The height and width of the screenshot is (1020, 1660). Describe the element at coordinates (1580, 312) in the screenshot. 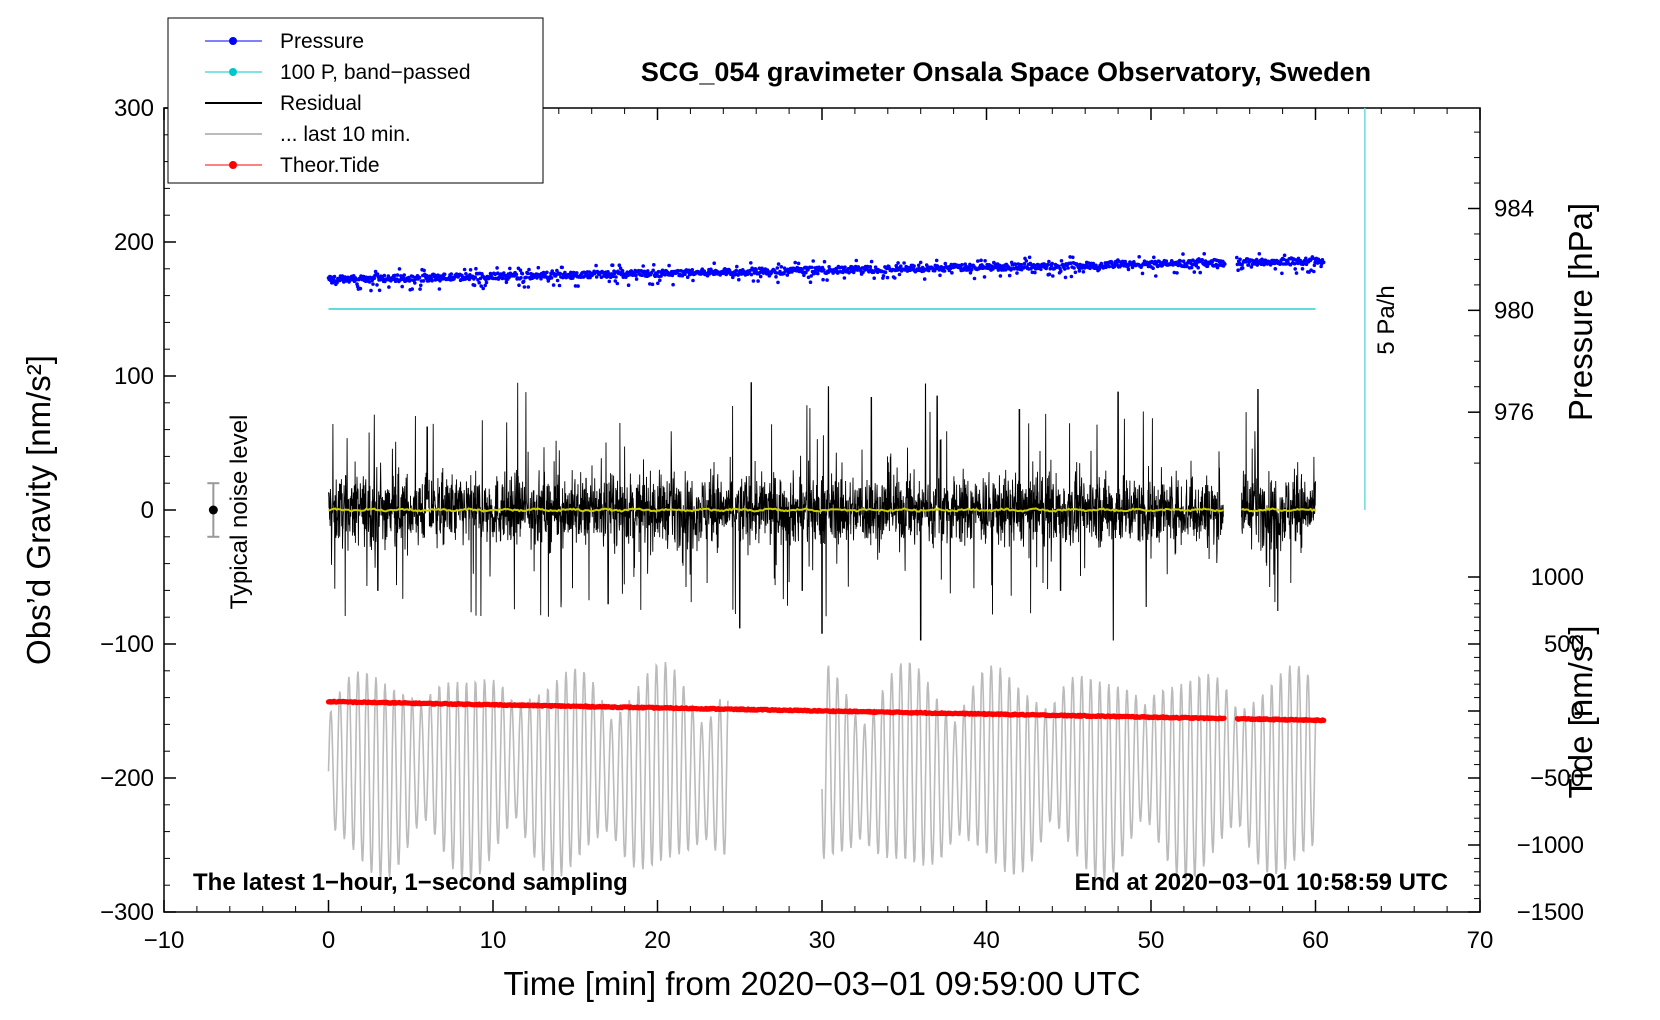

I see `y-axis-label-pressure: Pressure [hPa]` at that location.